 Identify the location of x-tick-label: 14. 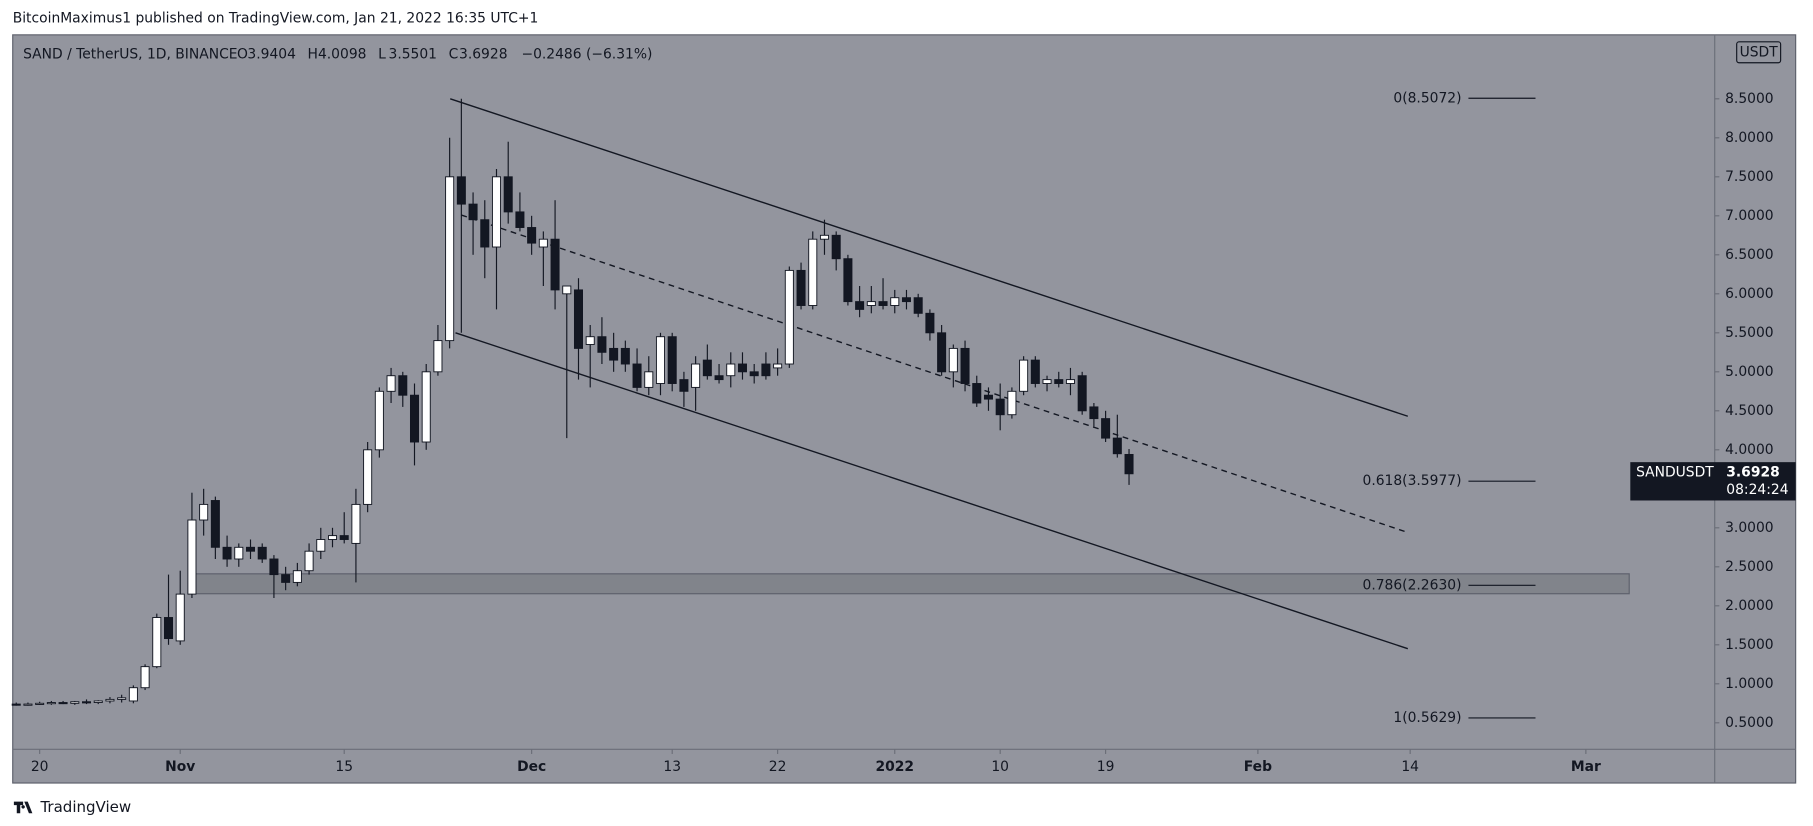
(1410, 767).